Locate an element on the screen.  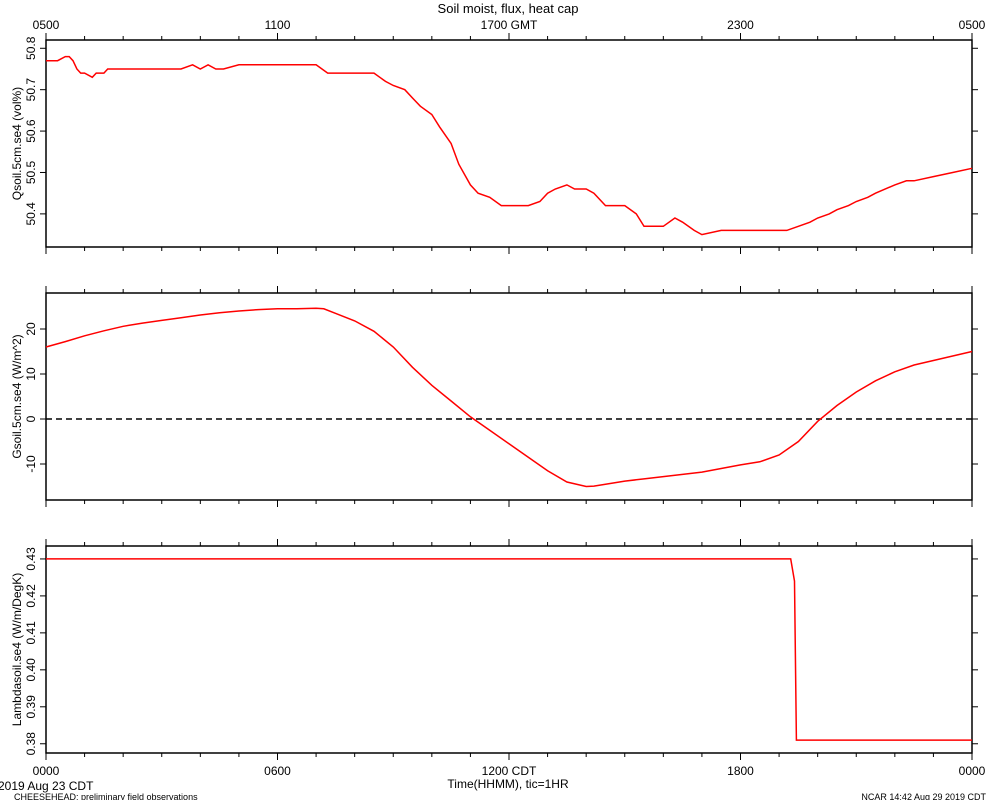
bottom-tick-label: 0600 is located at coordinates (277, 771).